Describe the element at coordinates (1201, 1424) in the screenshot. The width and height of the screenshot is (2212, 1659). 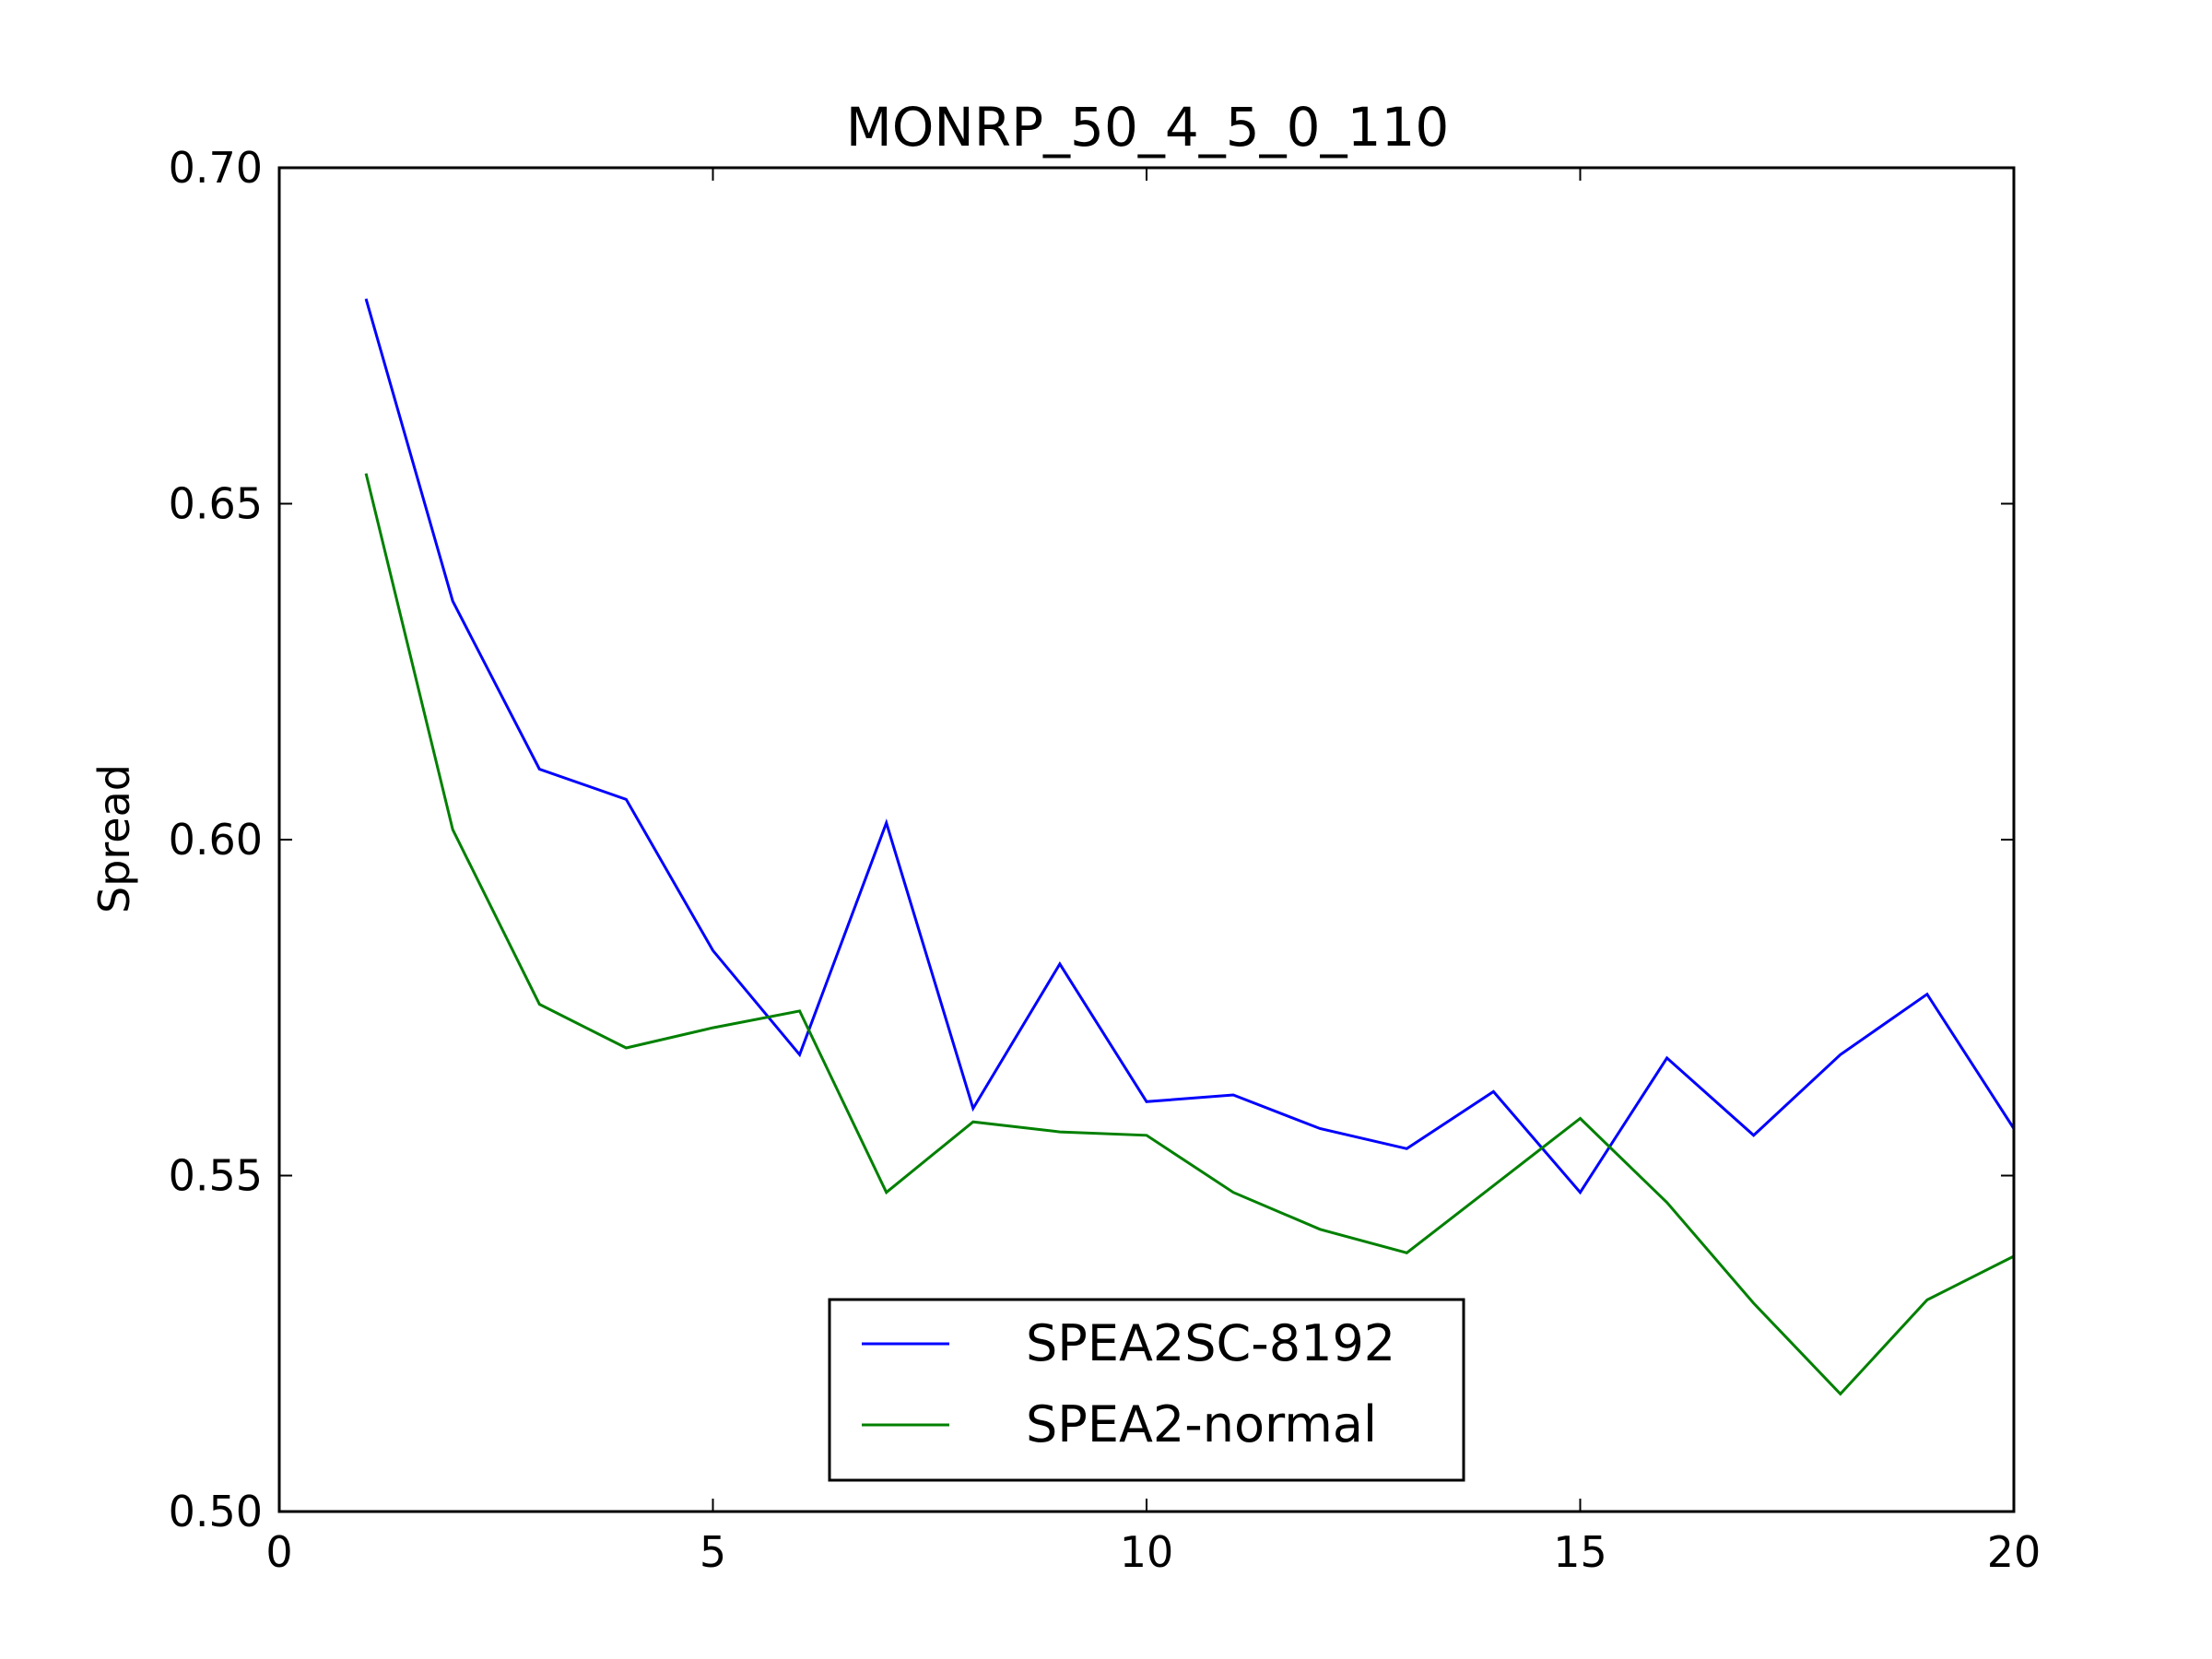
I see `legend-label-spea2-normal: SPEA2-normal` at that location.